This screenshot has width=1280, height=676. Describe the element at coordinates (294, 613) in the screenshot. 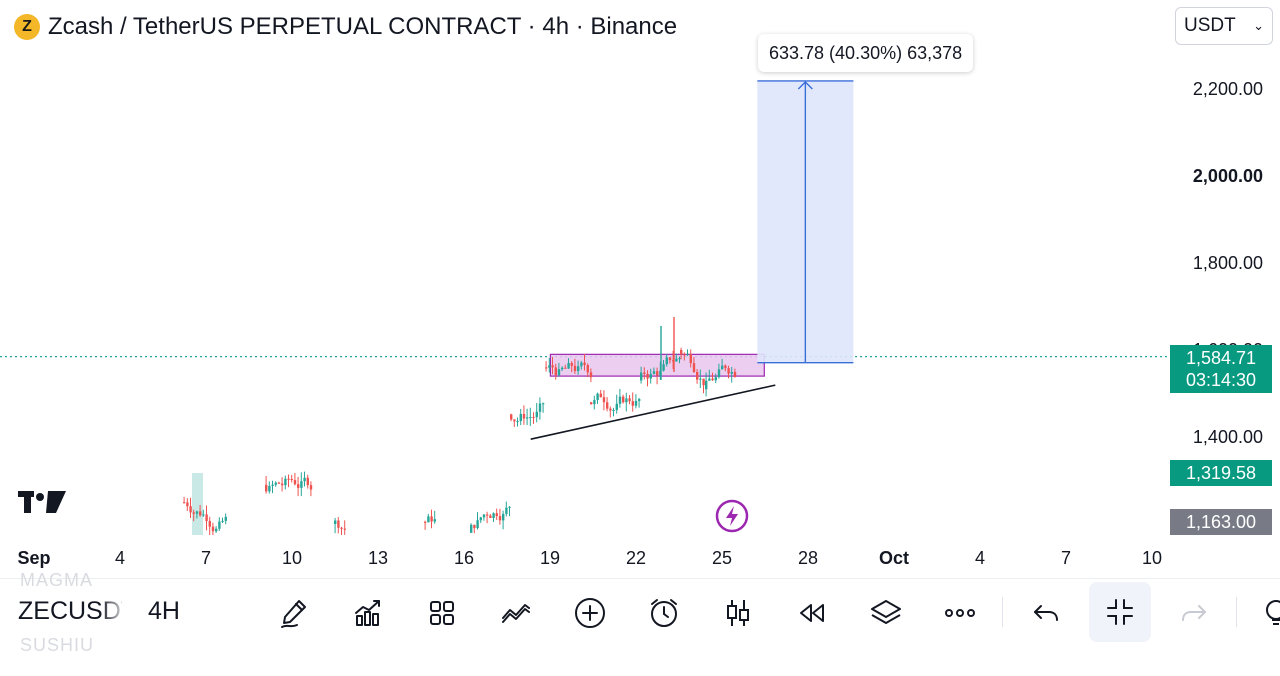

I see `drawing-pen-icon` at that location.